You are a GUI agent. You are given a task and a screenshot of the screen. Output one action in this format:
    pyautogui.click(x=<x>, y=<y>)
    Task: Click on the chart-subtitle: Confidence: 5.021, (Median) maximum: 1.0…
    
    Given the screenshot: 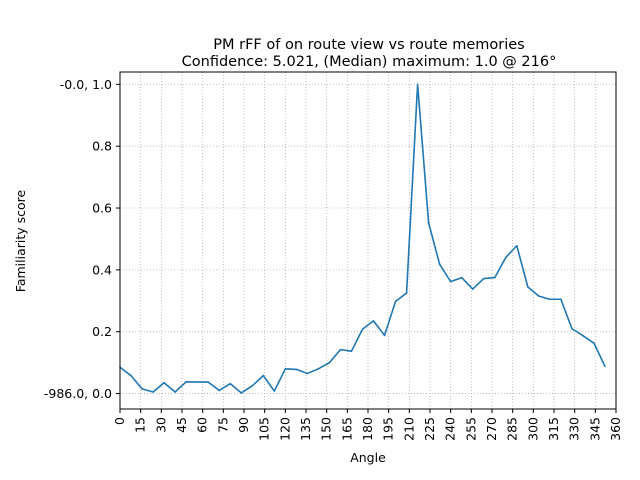 What is the action you would take?
    pyautogui.click(x=369, y=62)
    